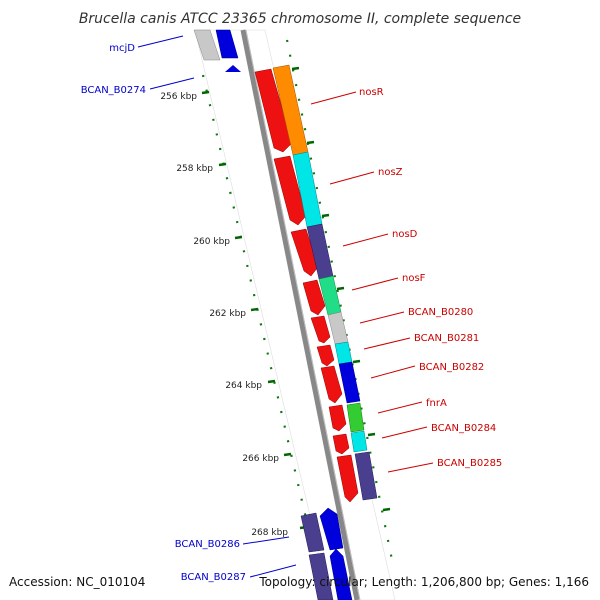 The height and width of the screenshot is (600, 600). What do you see at coordinates (227, 44) in the screenshot?
I see `gene-mcjD` at bounding box center [227, 44].